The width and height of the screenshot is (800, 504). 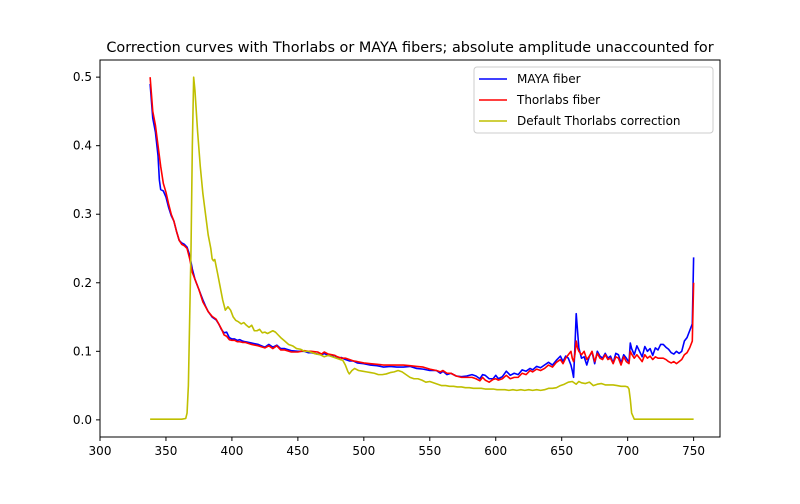 I want to click on x-tick-label: 400, so click(x=231, y=451).